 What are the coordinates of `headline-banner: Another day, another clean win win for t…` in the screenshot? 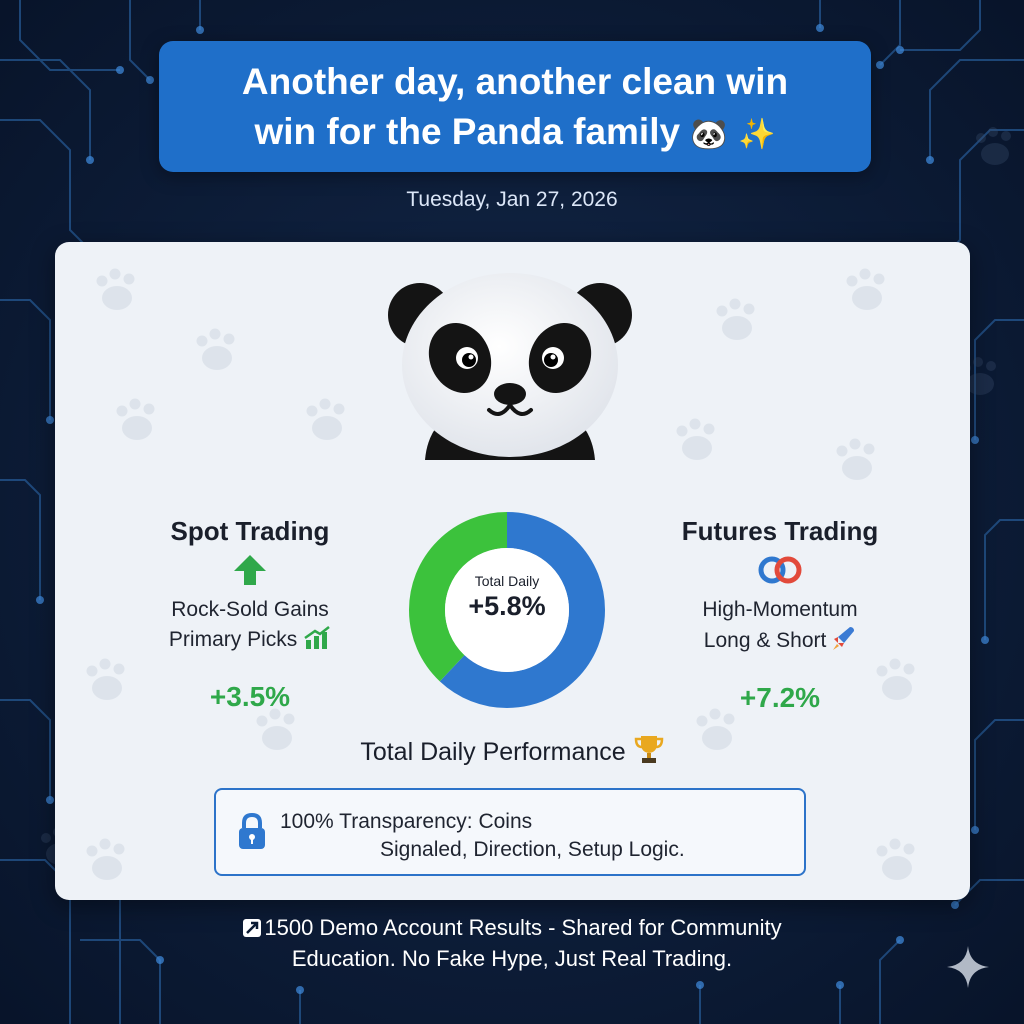 It's located at (515, 106).